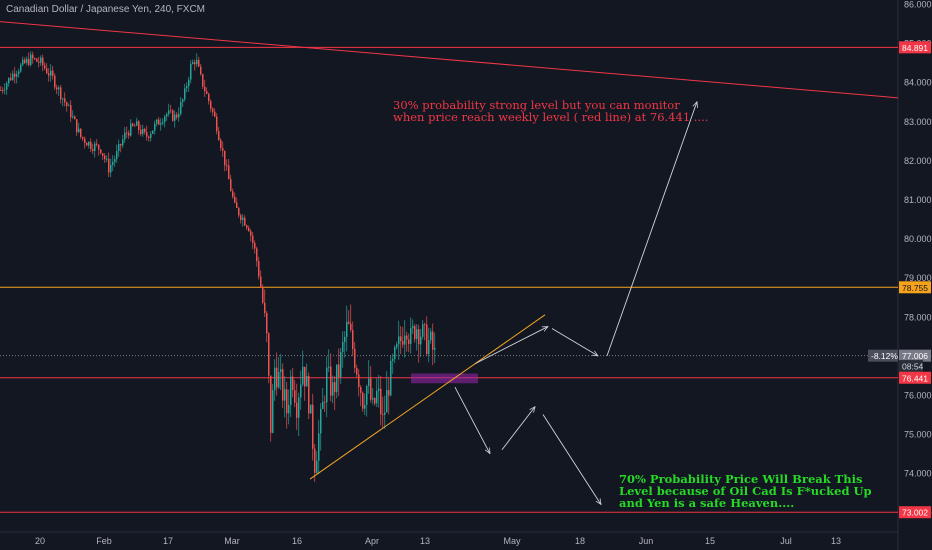 The image size is (932, 550). I want to click on price-label-timer: 08:54, so click(913, 367).